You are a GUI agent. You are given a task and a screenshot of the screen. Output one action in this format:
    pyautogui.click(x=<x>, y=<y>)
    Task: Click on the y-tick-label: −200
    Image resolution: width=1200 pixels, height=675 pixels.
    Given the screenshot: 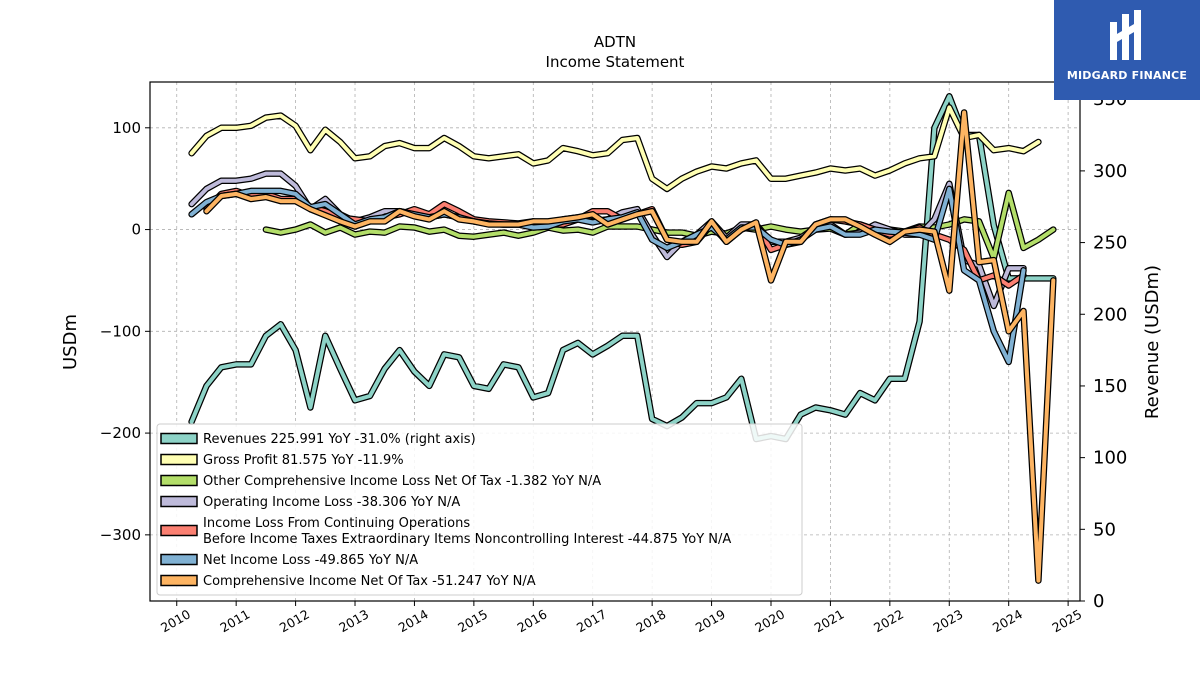 What is the action you would take?
    pyautogui.click(x=120, y=433)
    